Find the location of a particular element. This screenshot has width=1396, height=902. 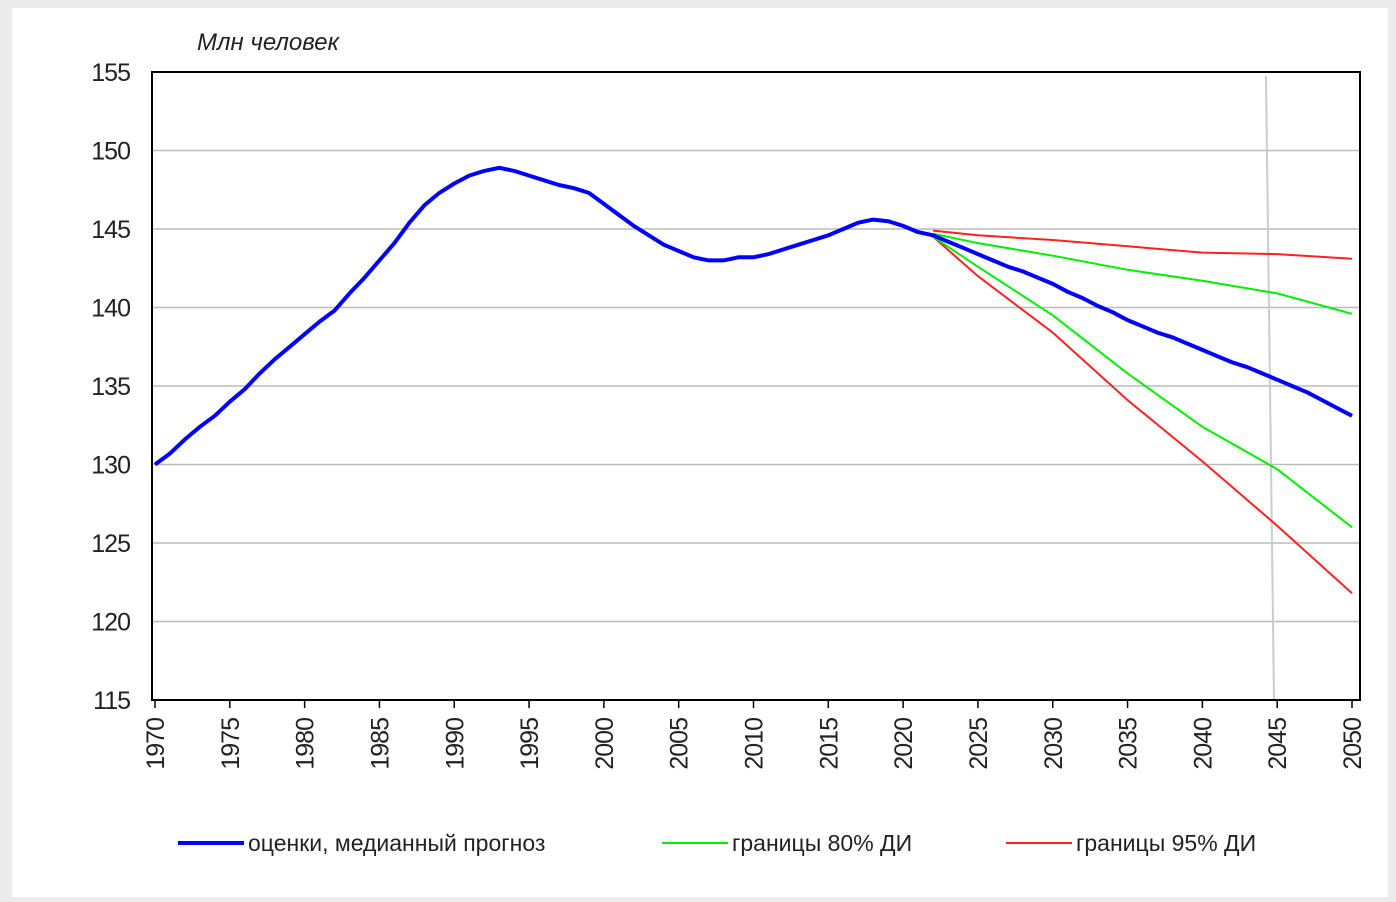

x-tick-label: 2000 is located at coordinates (605, 744).